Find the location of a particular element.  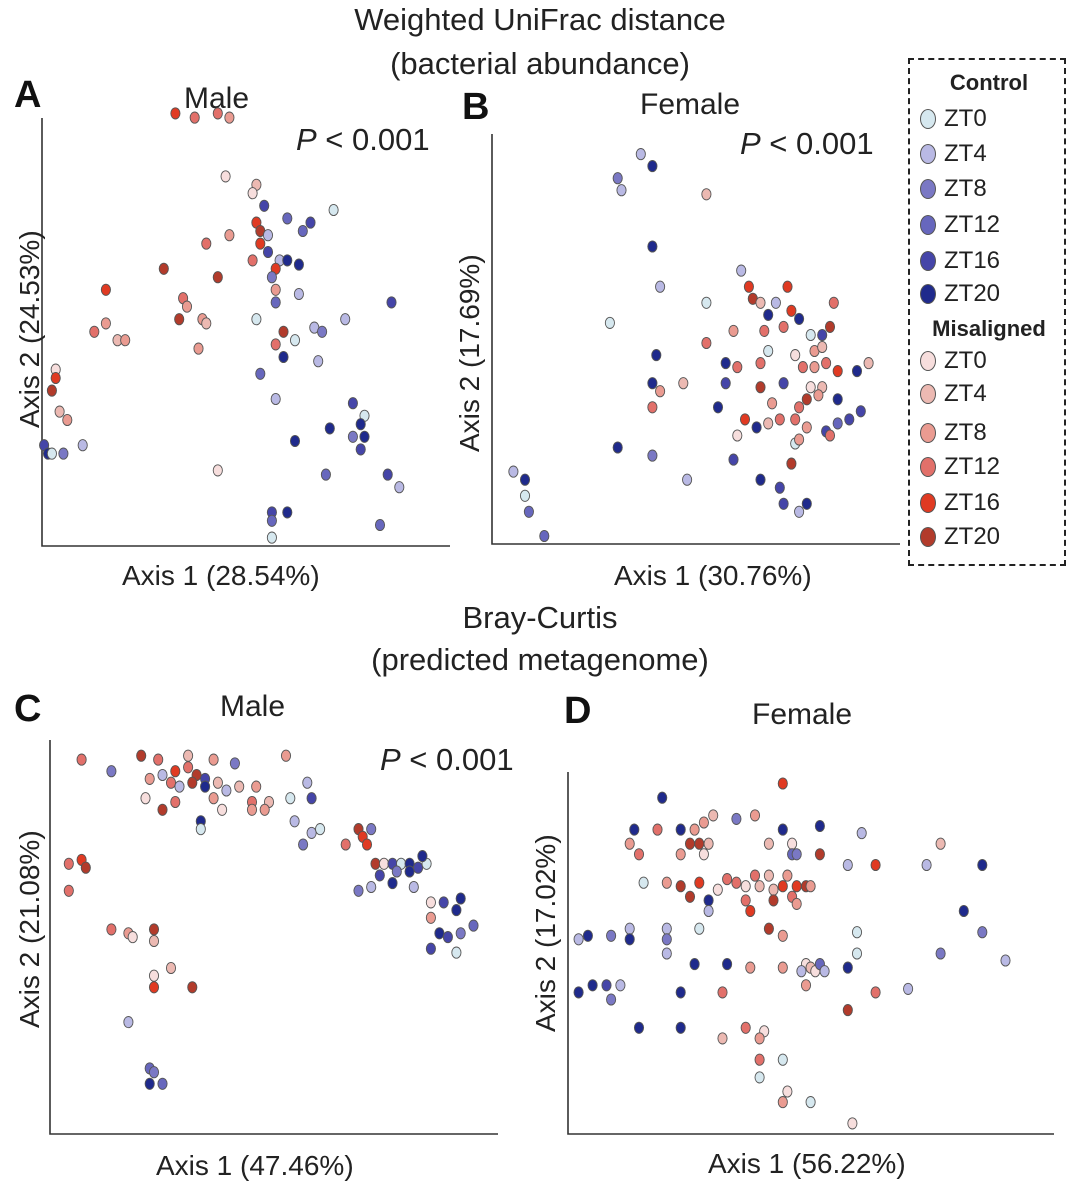

panel-d-title: Female is located at coordinates (802, 714).